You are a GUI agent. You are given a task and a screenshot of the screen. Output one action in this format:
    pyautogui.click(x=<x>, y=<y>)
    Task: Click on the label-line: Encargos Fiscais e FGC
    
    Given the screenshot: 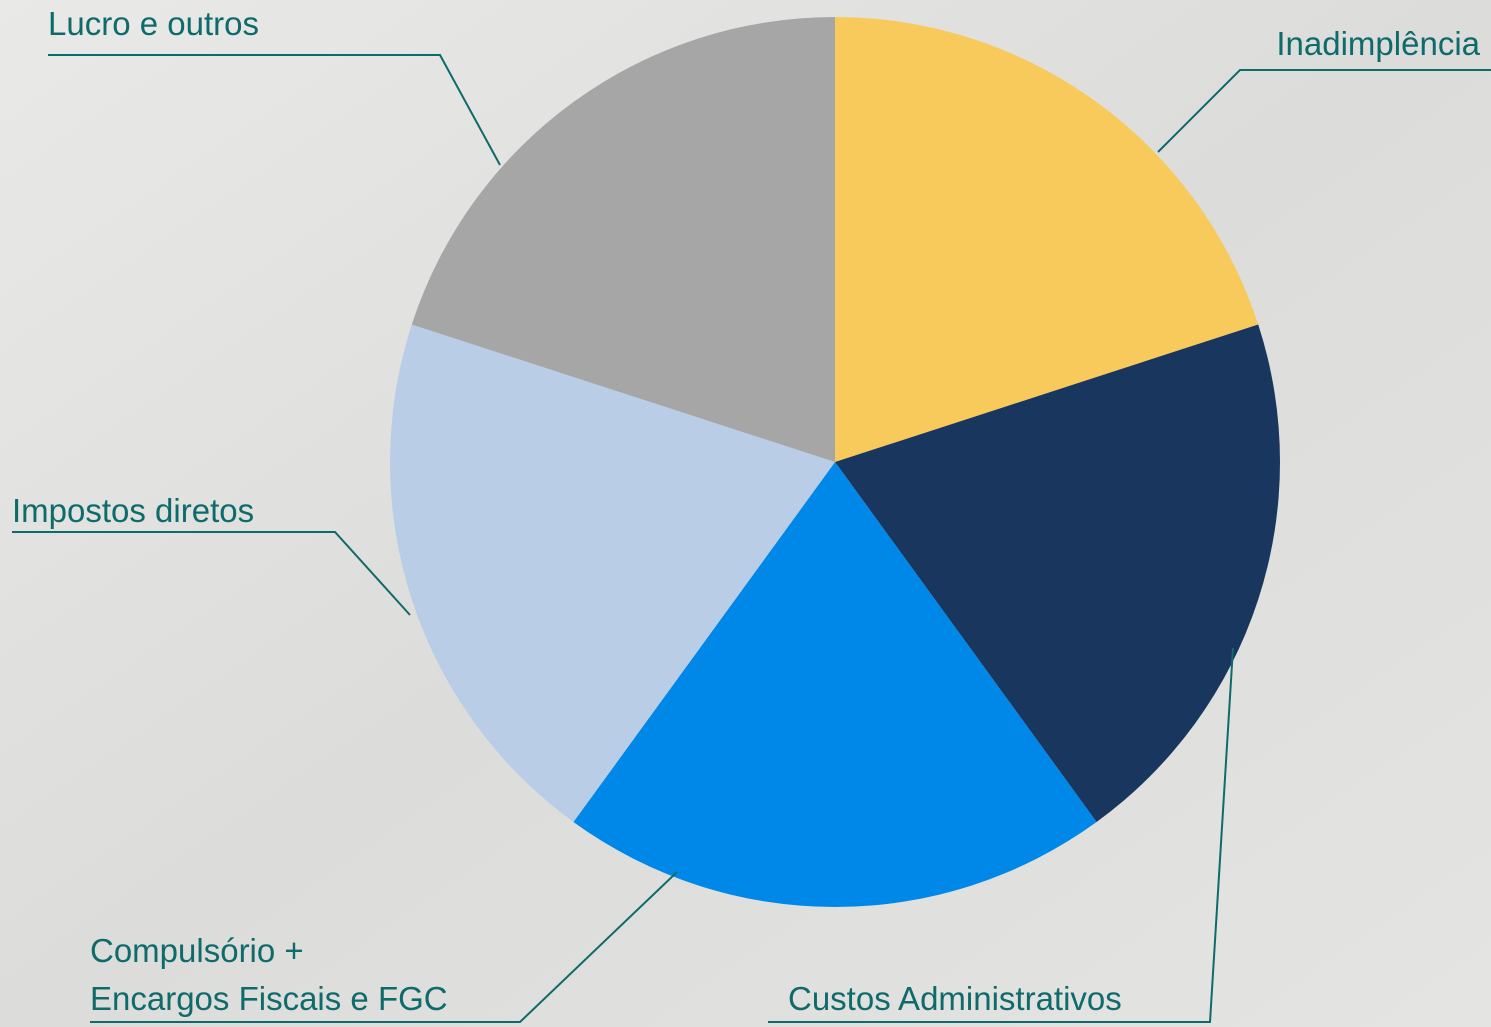 What is the action you would take?
    pyautogui.click(x=269, y=998)
    